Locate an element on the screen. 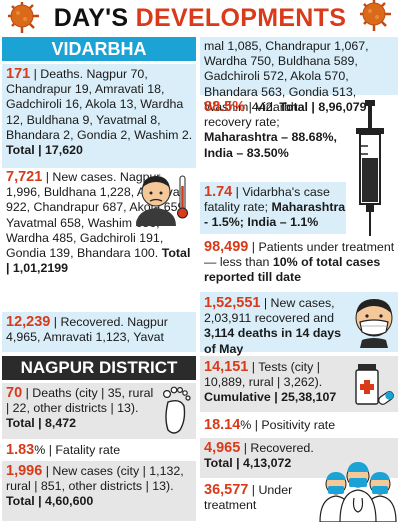 The width and height of the screenshot is (400, 523). vidarbha-recovered-total: Total | 8,96,079 is located at coordinates (323, 106).